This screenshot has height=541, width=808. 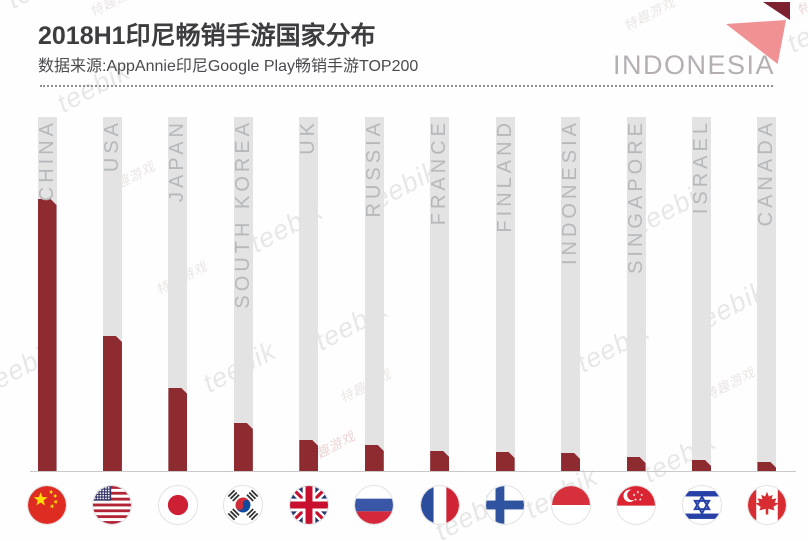 I want to click on flag-uk-icon, so click(x=308, y=505).